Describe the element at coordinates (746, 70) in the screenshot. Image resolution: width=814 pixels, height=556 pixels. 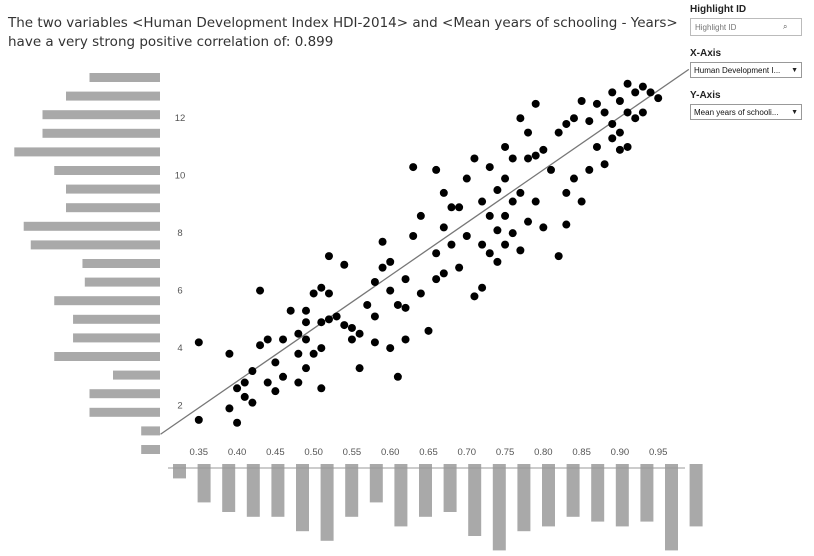
I see `x-axis-select: Human Development I... ▼` at that location.